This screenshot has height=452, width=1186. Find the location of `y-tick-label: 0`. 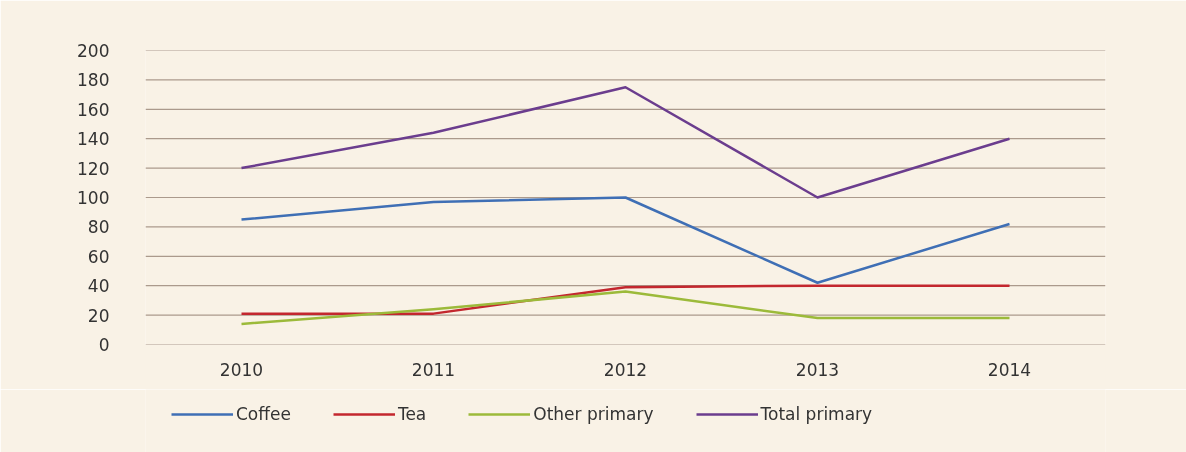

y-tick-label: 0 is located at coordinates (104, 345).